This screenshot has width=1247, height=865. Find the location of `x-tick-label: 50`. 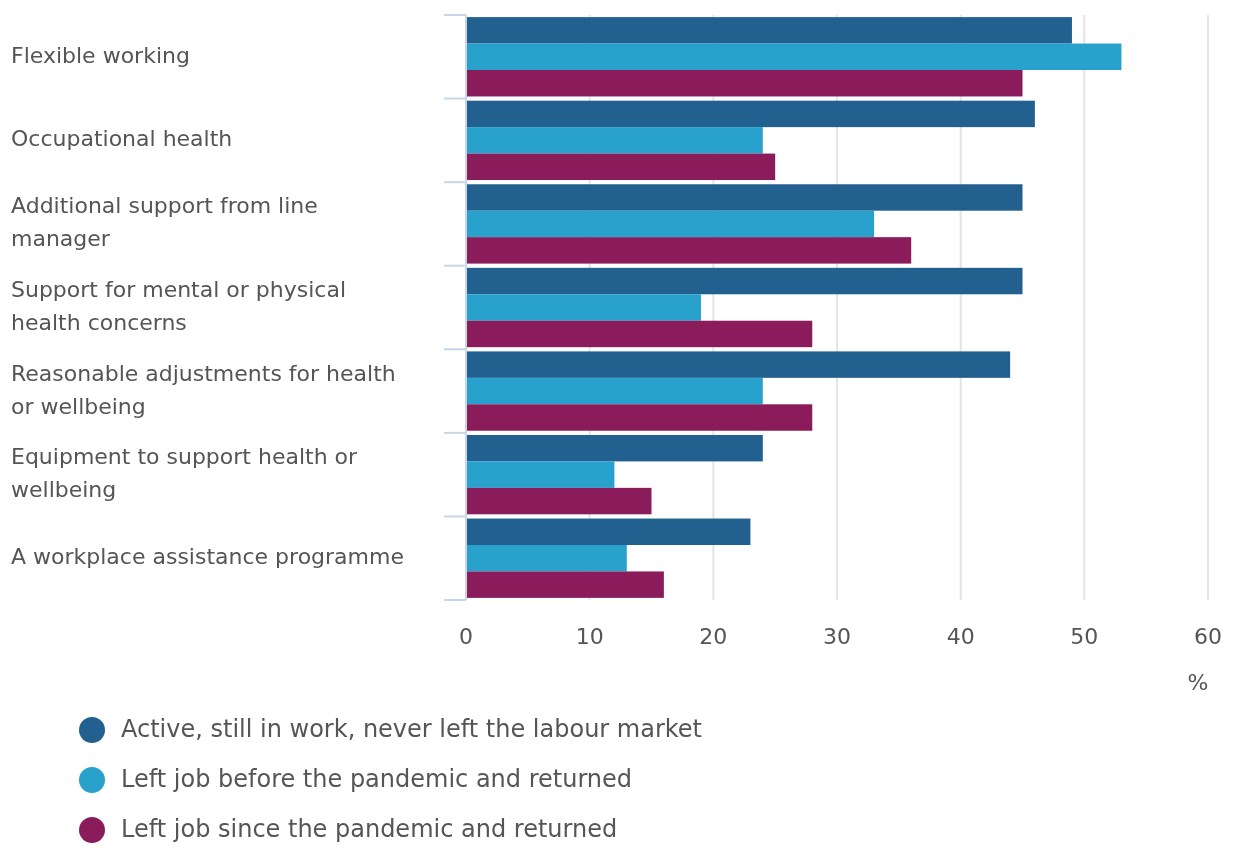

x-tick-label: 50 is located at coordinates (1084, 636).